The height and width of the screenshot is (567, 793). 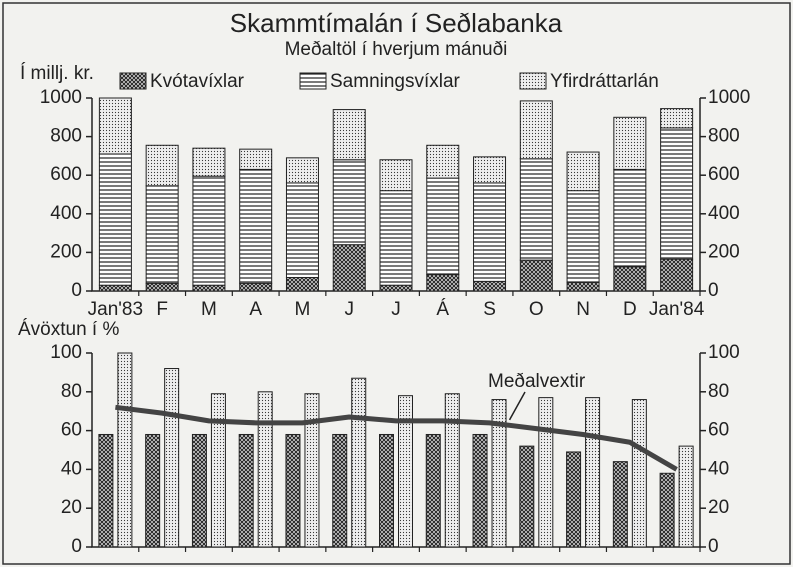 I want to click on chart-subtitle: Meðaltöl í hverjum mánuði, so click(x=396, y=49).